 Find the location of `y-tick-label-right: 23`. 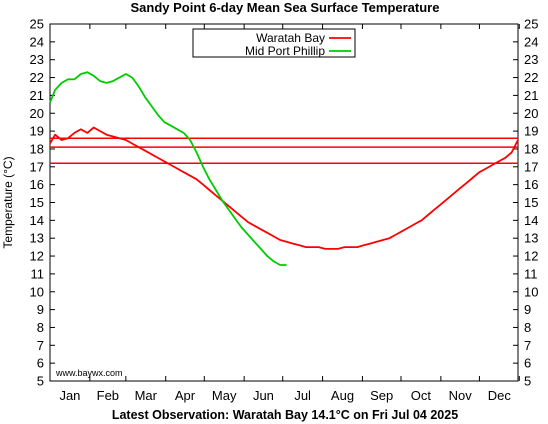

y-tick-label-right: 23 is located at coordinates (531, 59).